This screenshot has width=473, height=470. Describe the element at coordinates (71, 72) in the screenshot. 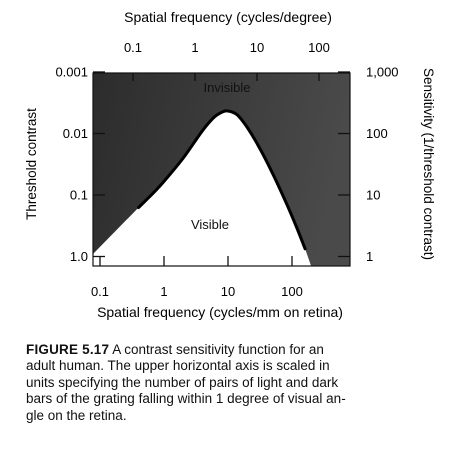

I see `y-tick-label-0: 0.001` at that location.